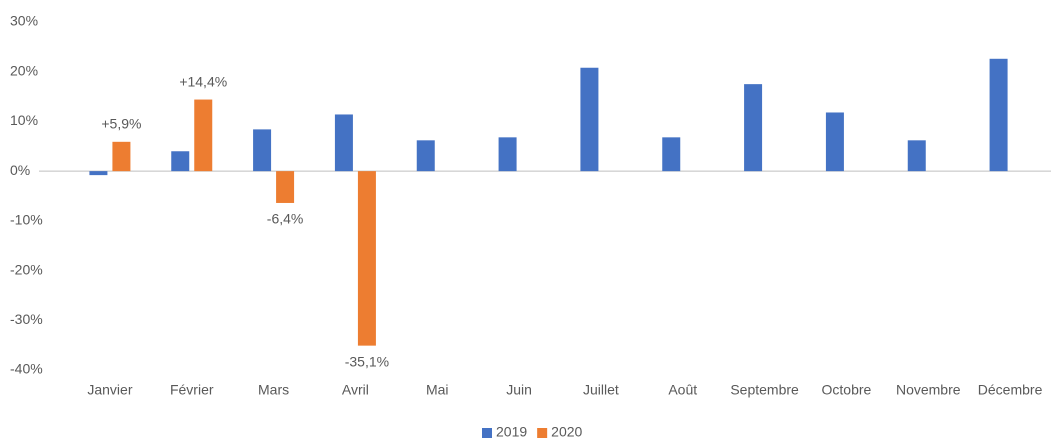  Describe the element at coordinates (26, 369) in the screenshot. I see `y-tick-label: -40%` at that location.